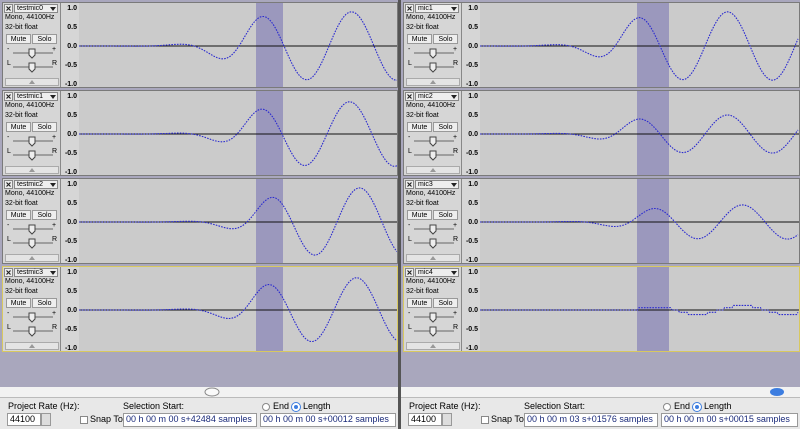  I want to click on window-divider, so click(399, 214).